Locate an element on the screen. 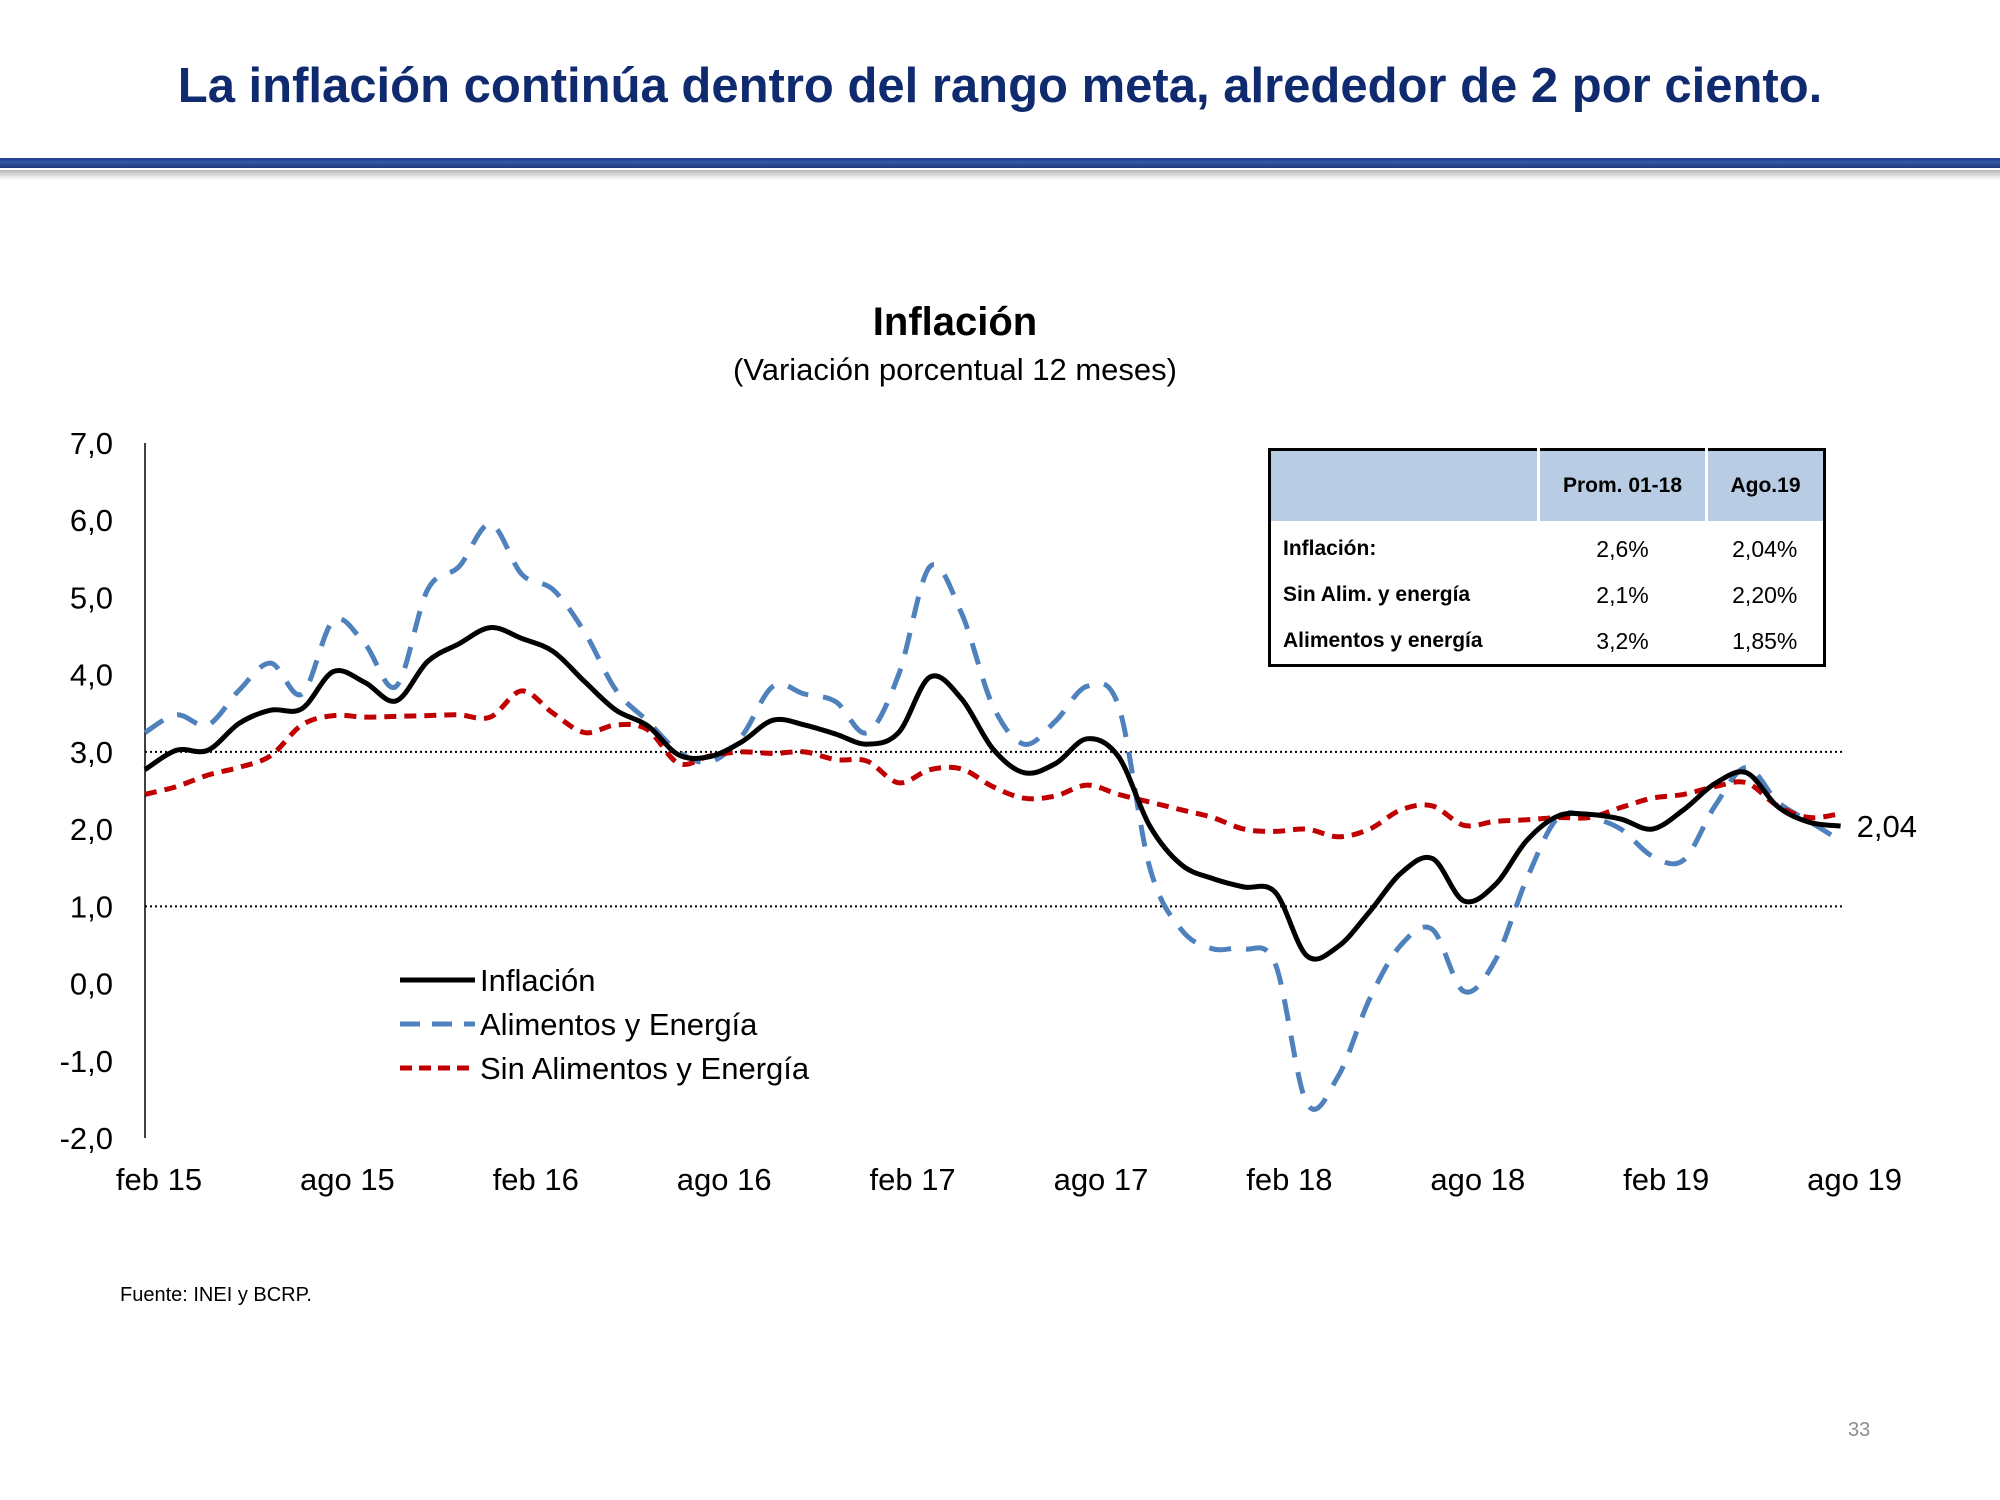 The image size is (2000, 1500). x-tick-label: feb 16 is located at coordinates (536, 1179).